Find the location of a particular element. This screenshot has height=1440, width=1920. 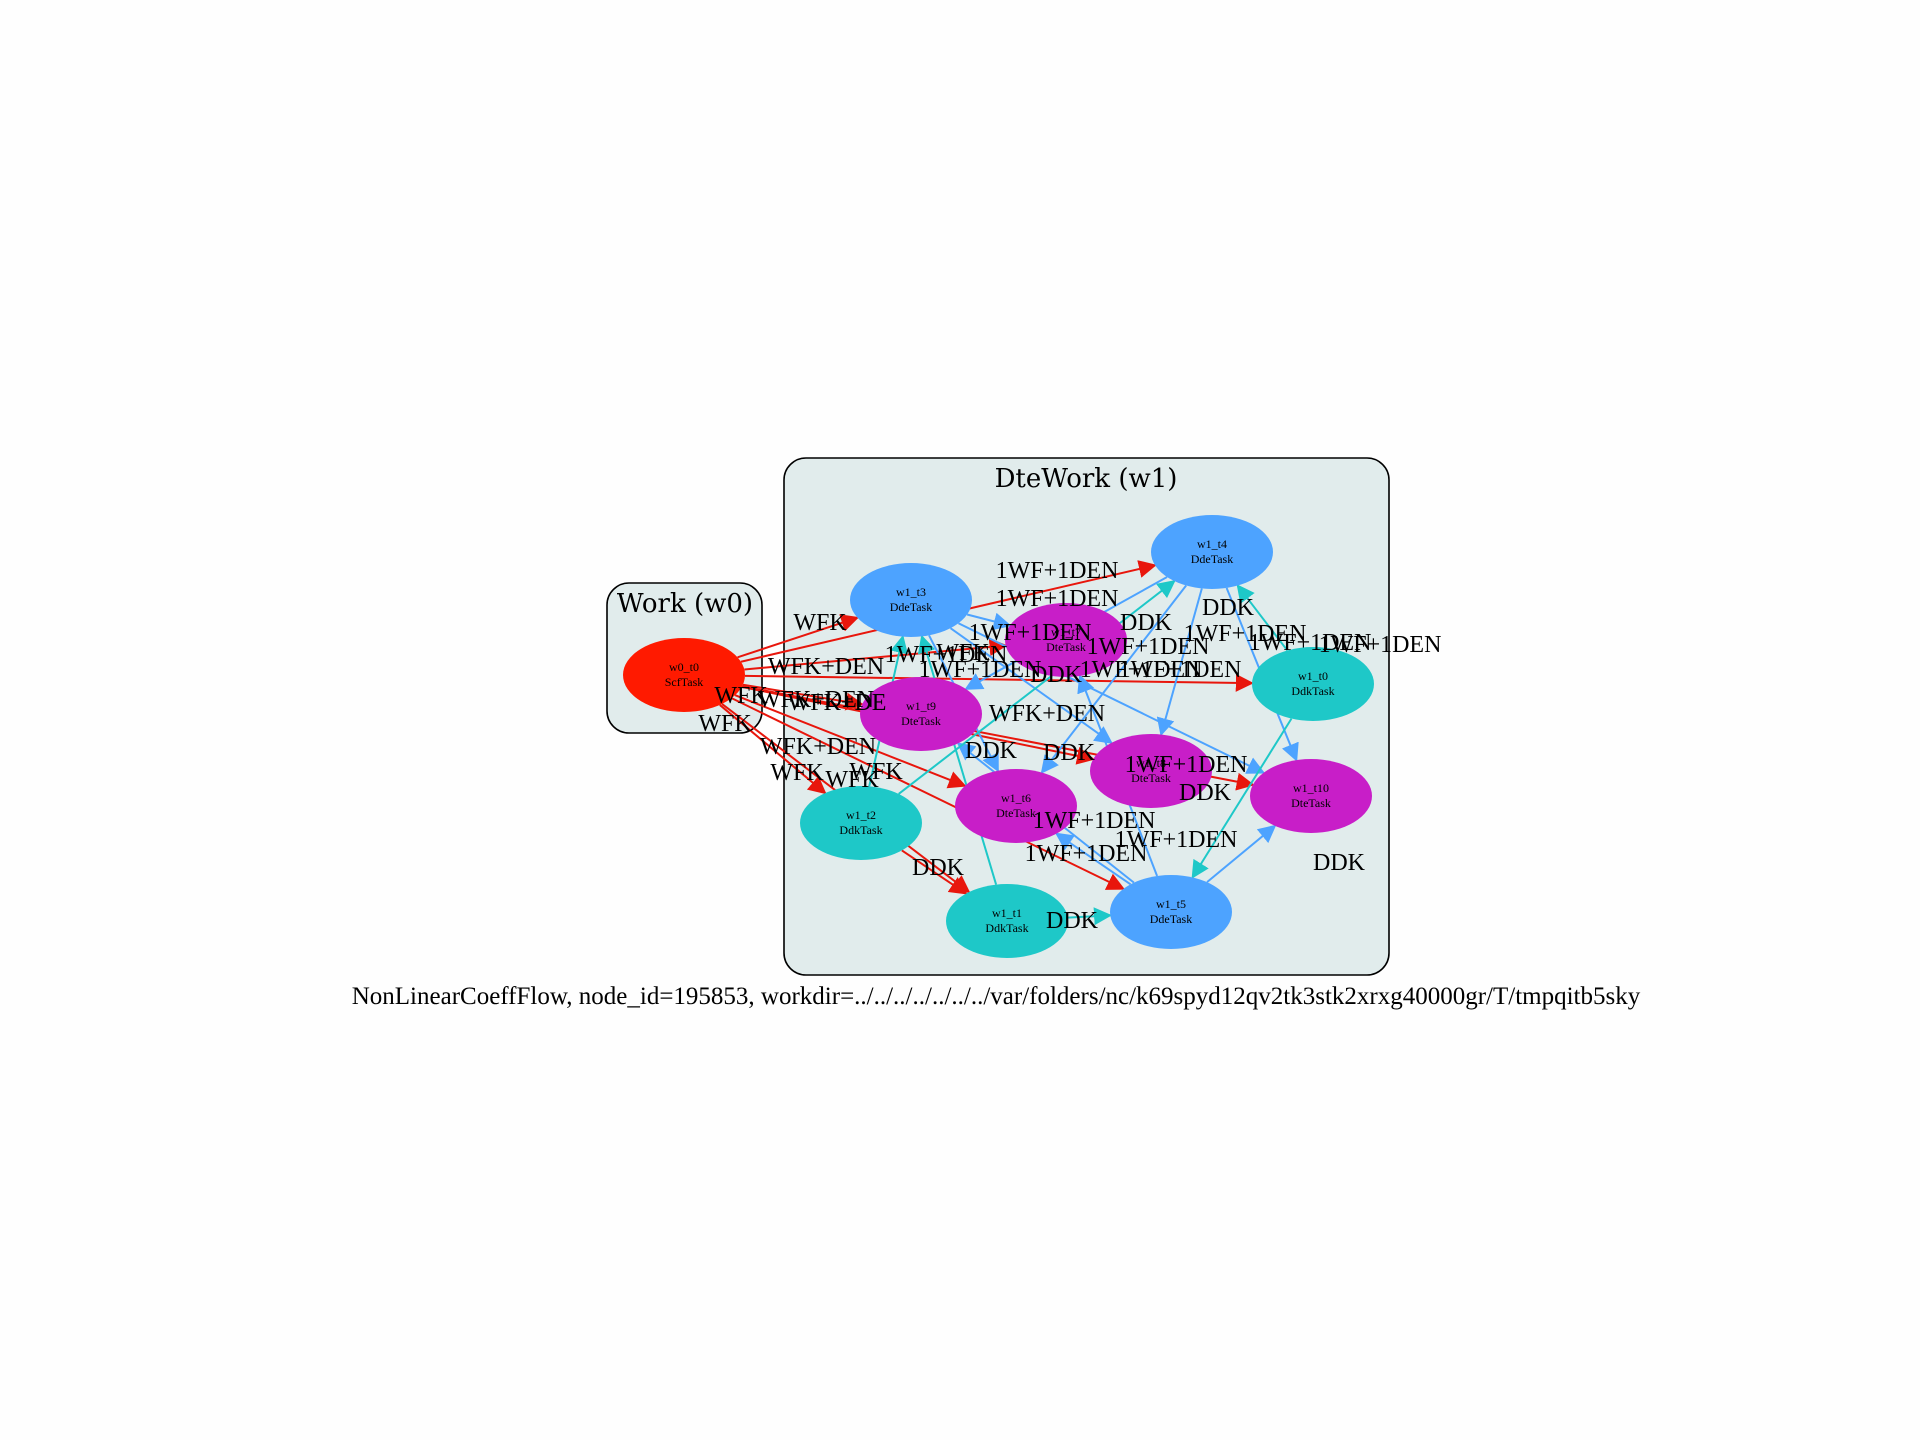

edge-w0_t0-to-w1_t9 is located at coordinates (803, 697).